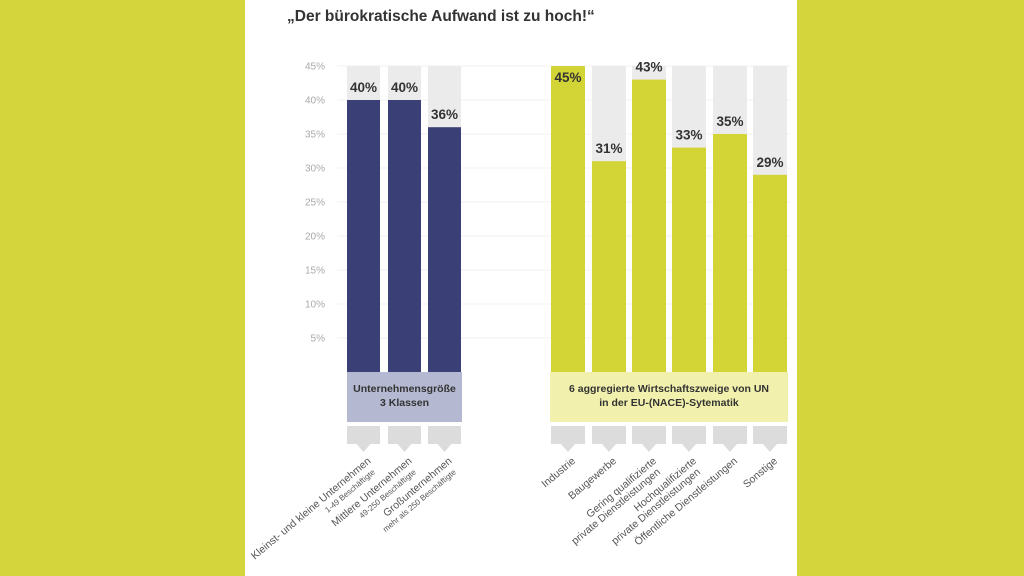 This screenshot has width=1024, height=576. What do you see at coordinates (648, 67) in the screenshot?
I see `data-label: 43%` at bounding box center [648, 67].